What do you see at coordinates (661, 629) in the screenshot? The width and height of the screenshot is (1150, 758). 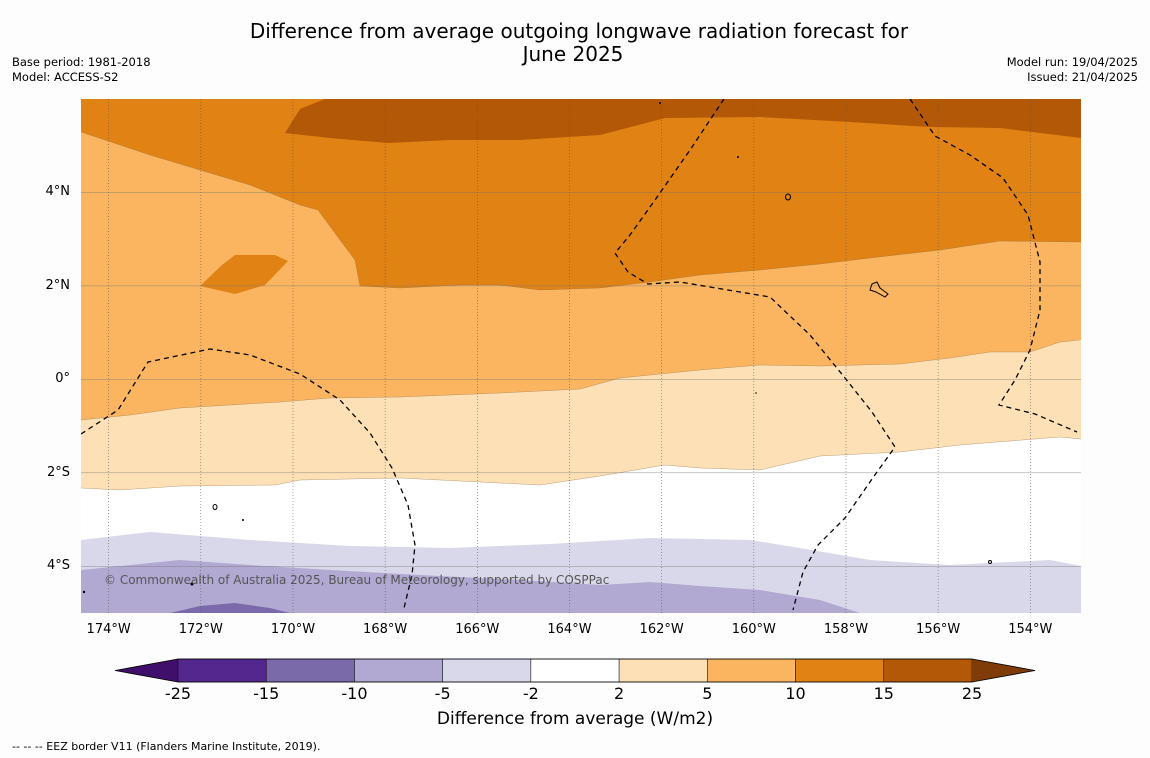 I see `lon-label: 162°W` at bounding box center [661, 629].